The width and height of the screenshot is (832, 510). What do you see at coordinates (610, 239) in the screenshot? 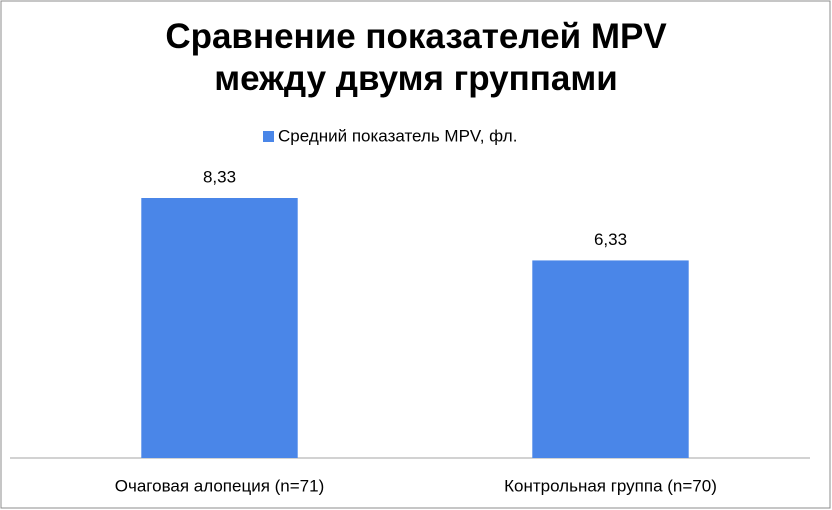
I see `value-label: 6,33` at bounding box center [610, 239].